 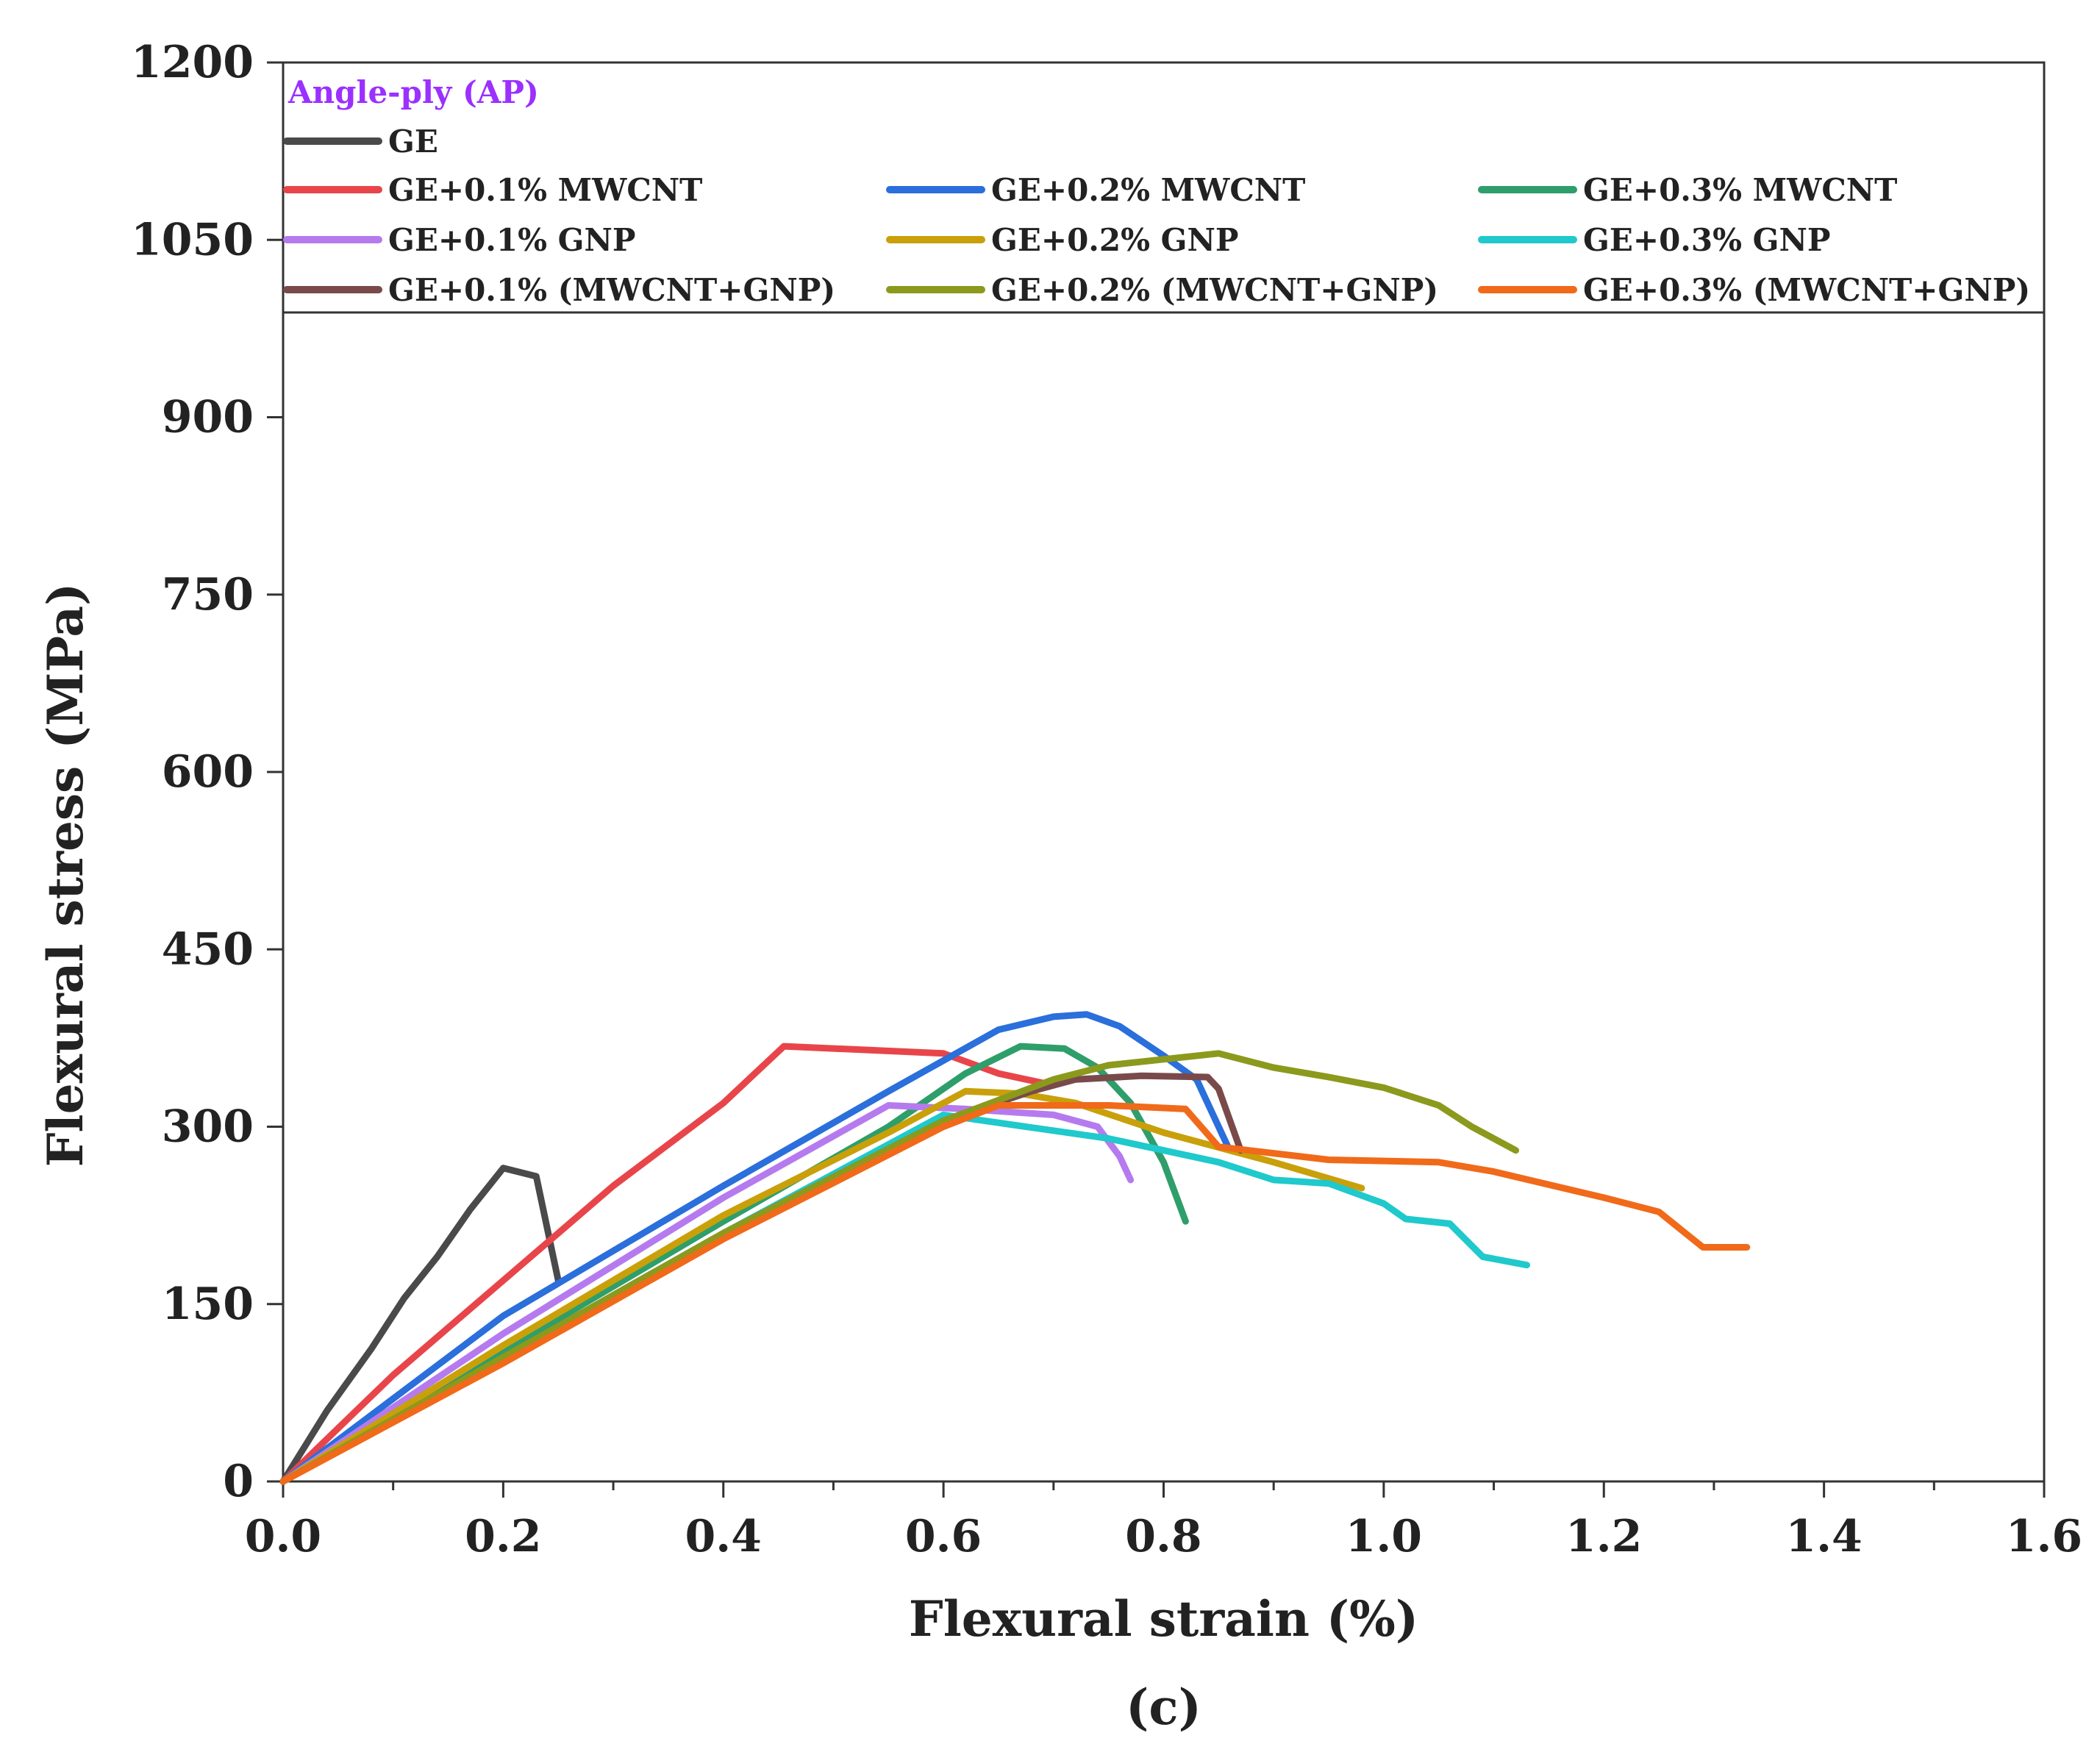 I want to click on legend-entry-6: GE+0.2% GNP, so click(x=1115, y=240).